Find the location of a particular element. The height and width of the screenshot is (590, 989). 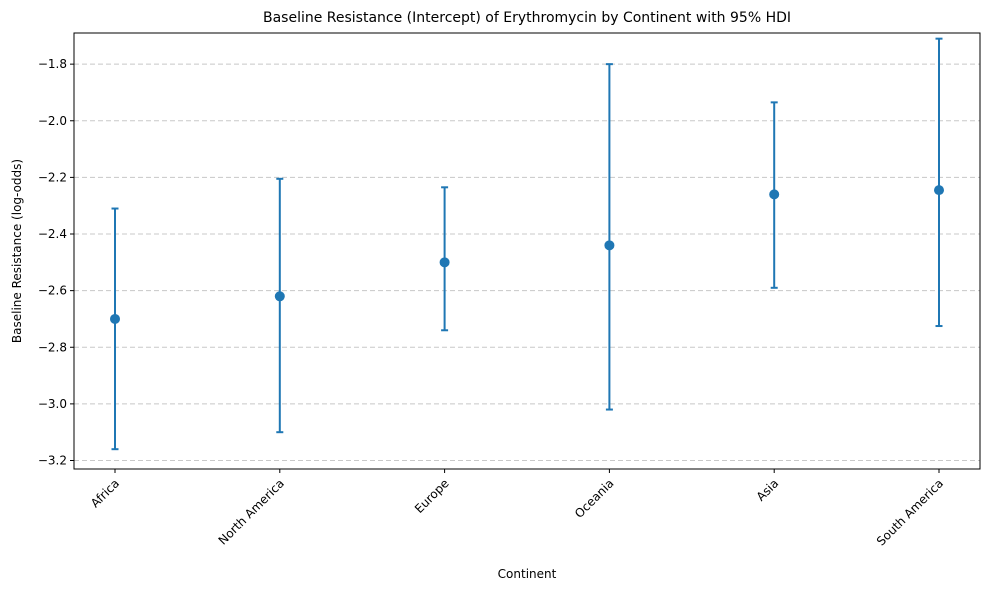

y-tick-label: −2.4 is located at coordinates (52, 234).